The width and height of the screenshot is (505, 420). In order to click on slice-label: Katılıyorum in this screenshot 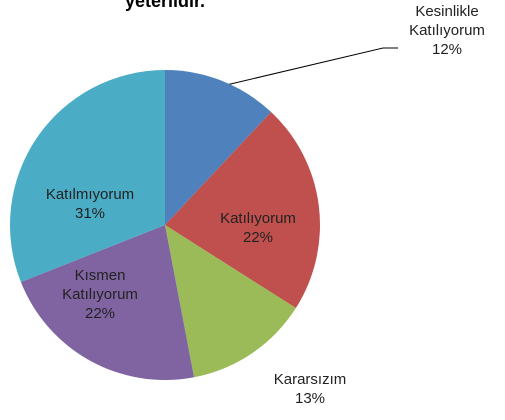, I will do `click(258, 218)`.